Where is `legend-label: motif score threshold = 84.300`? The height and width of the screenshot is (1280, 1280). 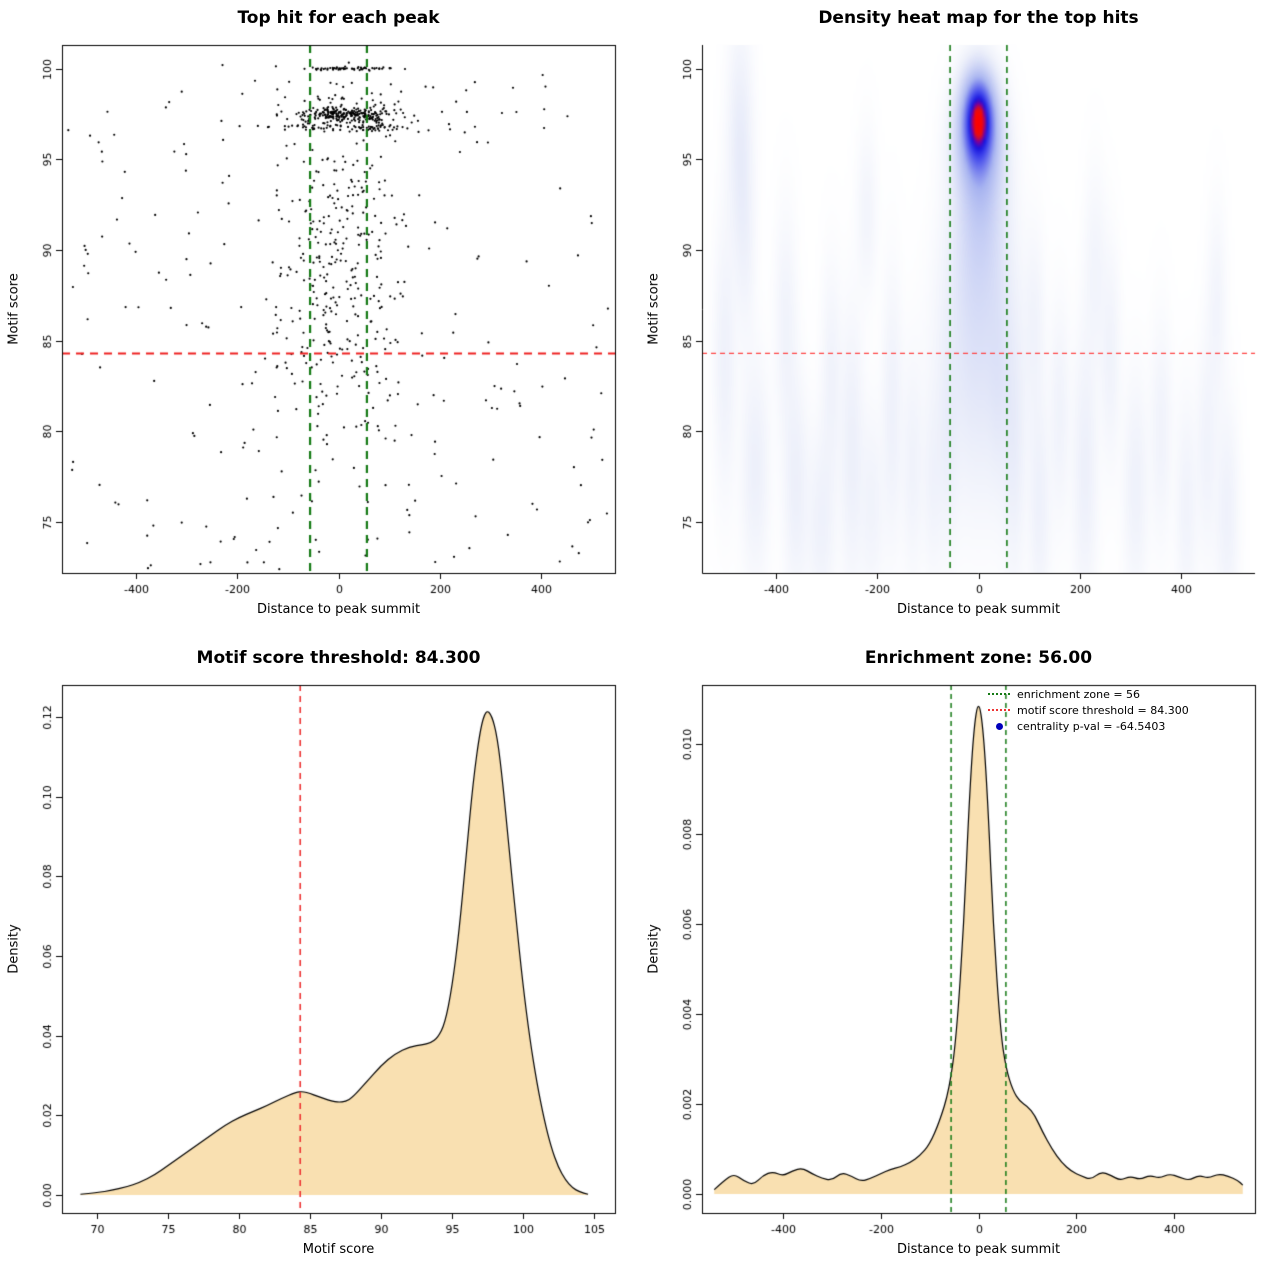 legend-label: motif score threshold = 84.300 is located at coordinates (1103, 710).